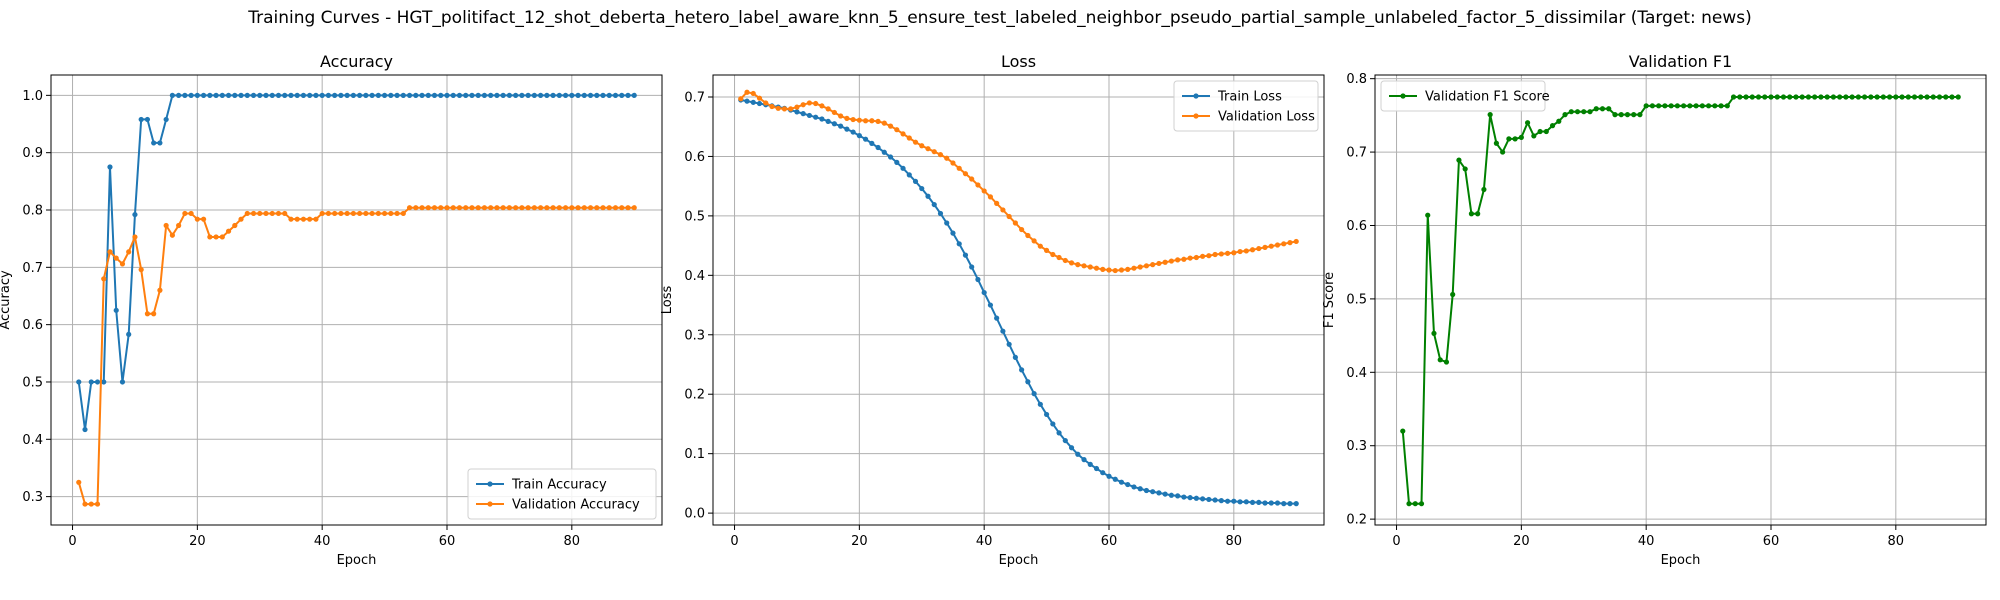  What do you see at coordinates (1681, 560) in the screenshot?
I see `x-axis-label: Epoch` at bounding box center [1681, 560].